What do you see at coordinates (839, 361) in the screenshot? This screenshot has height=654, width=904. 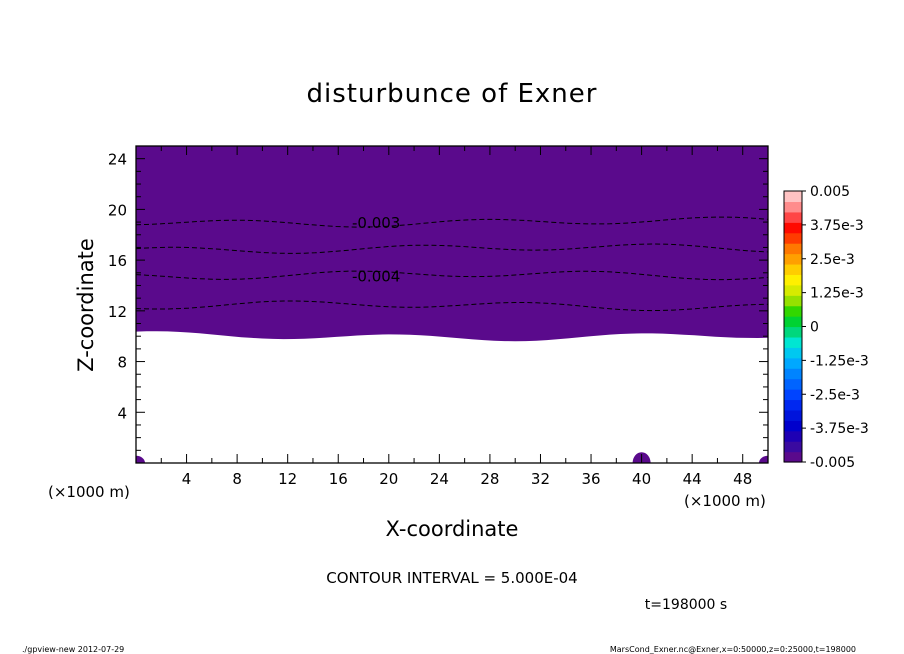 I see `colorbar-label: -1.25e-3` at bounding box center [839, 361].